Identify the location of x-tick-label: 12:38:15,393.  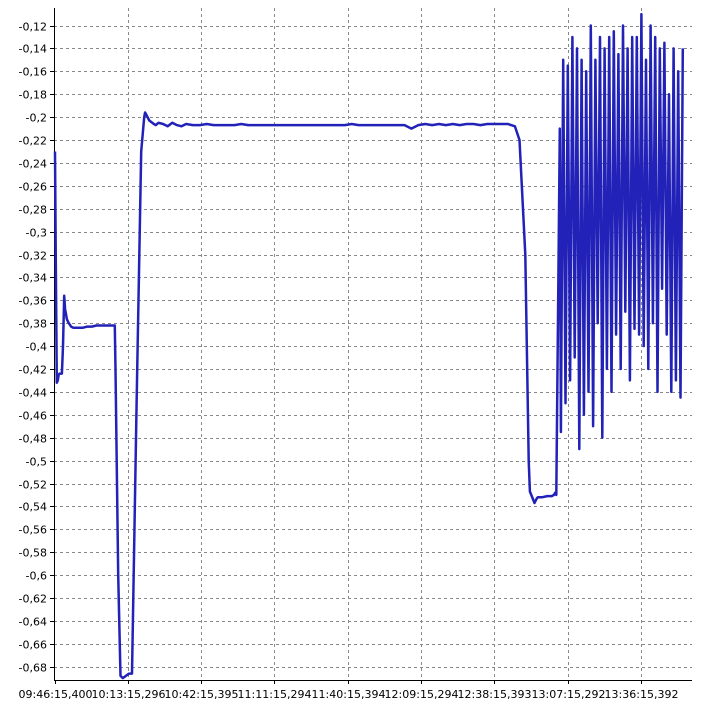
(495, 694).